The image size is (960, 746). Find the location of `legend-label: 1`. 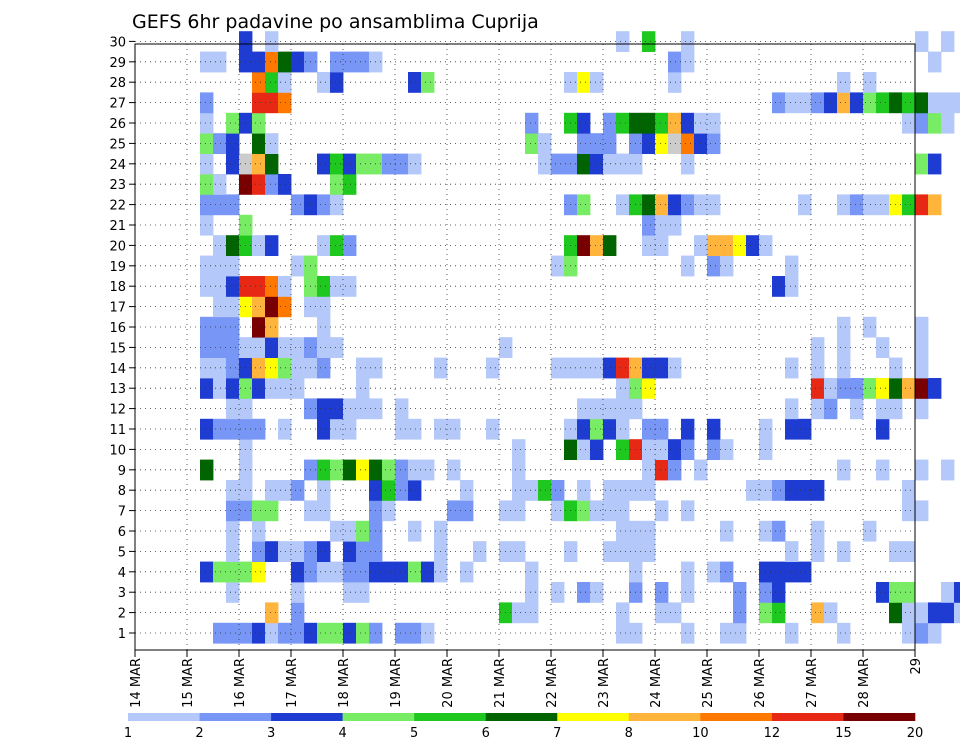

legend-label: 1 is located at coordinates (128, 733).